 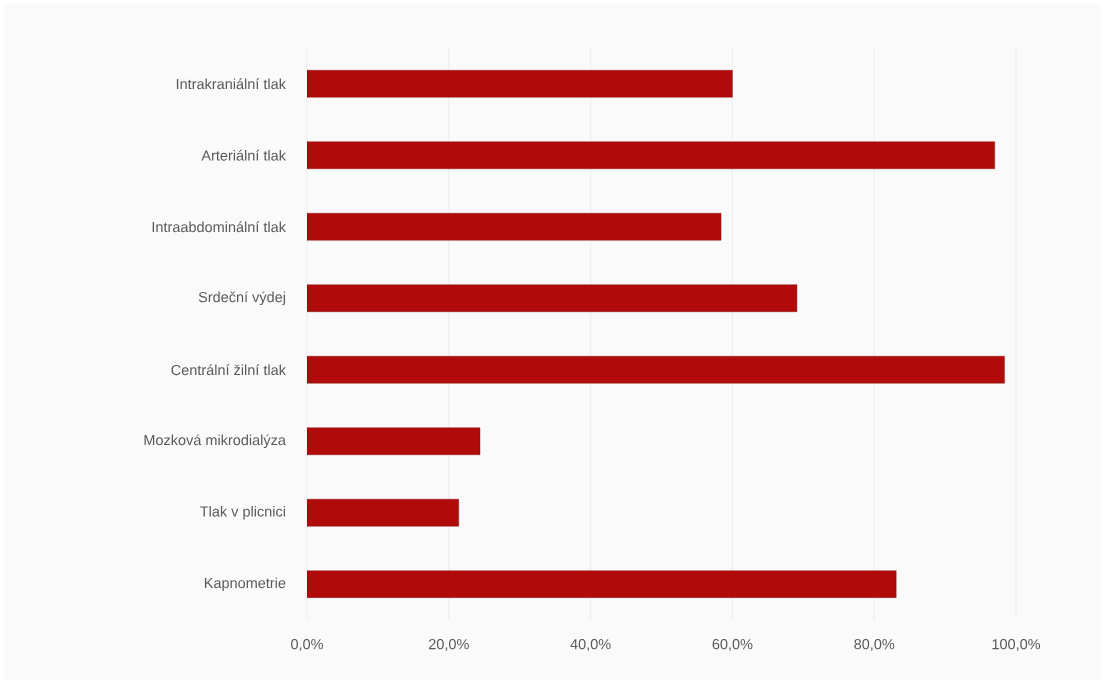 I want to click on x-tick-label: 40,0%, so click(x=590, y=645).